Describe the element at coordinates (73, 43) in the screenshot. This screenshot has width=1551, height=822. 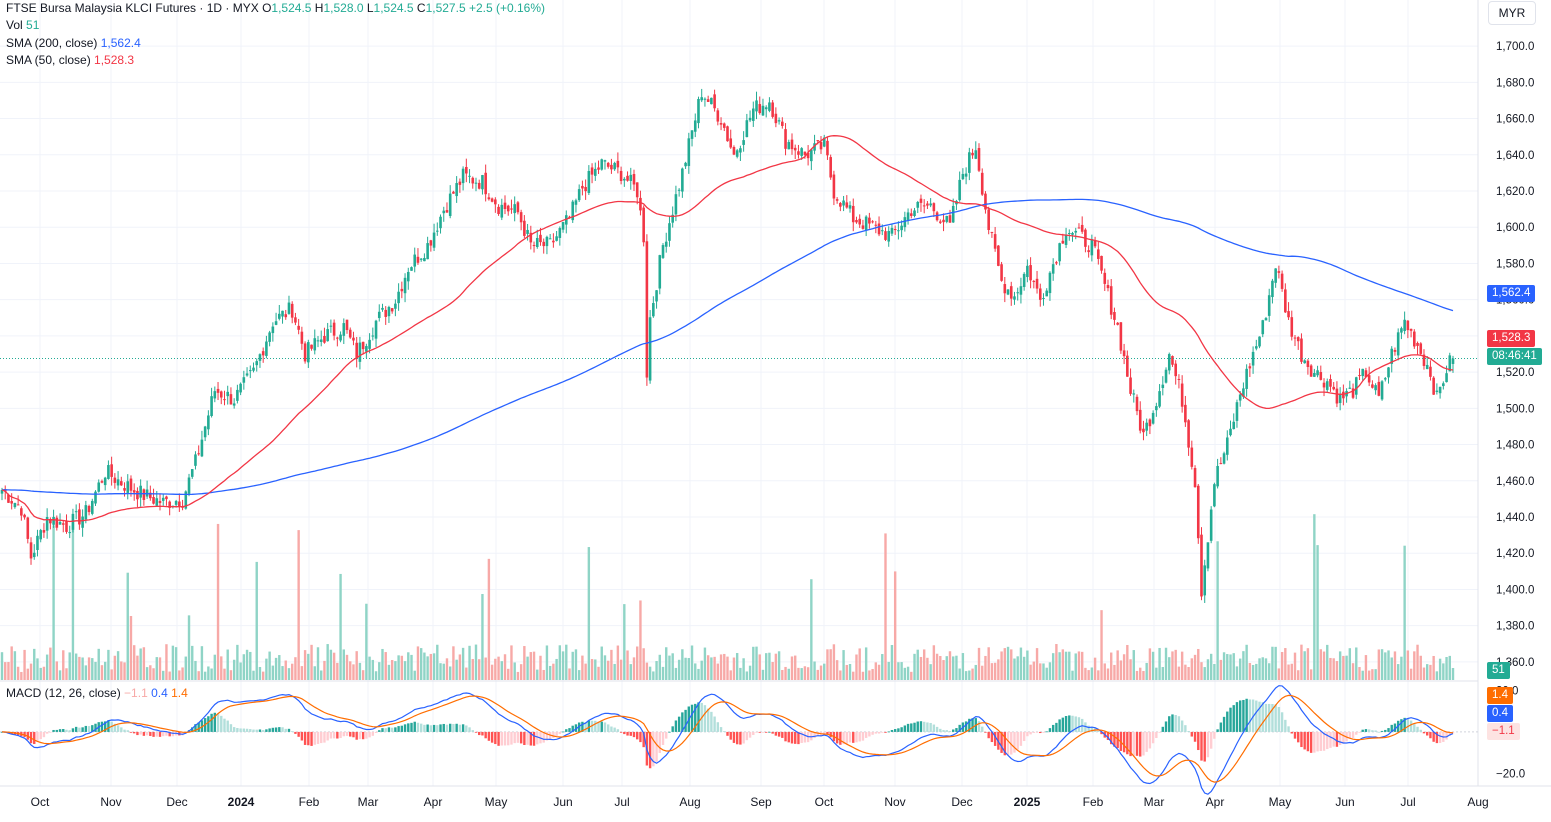
I see `sma200-legend: SMA (200, close) 1,562.4` at that location.